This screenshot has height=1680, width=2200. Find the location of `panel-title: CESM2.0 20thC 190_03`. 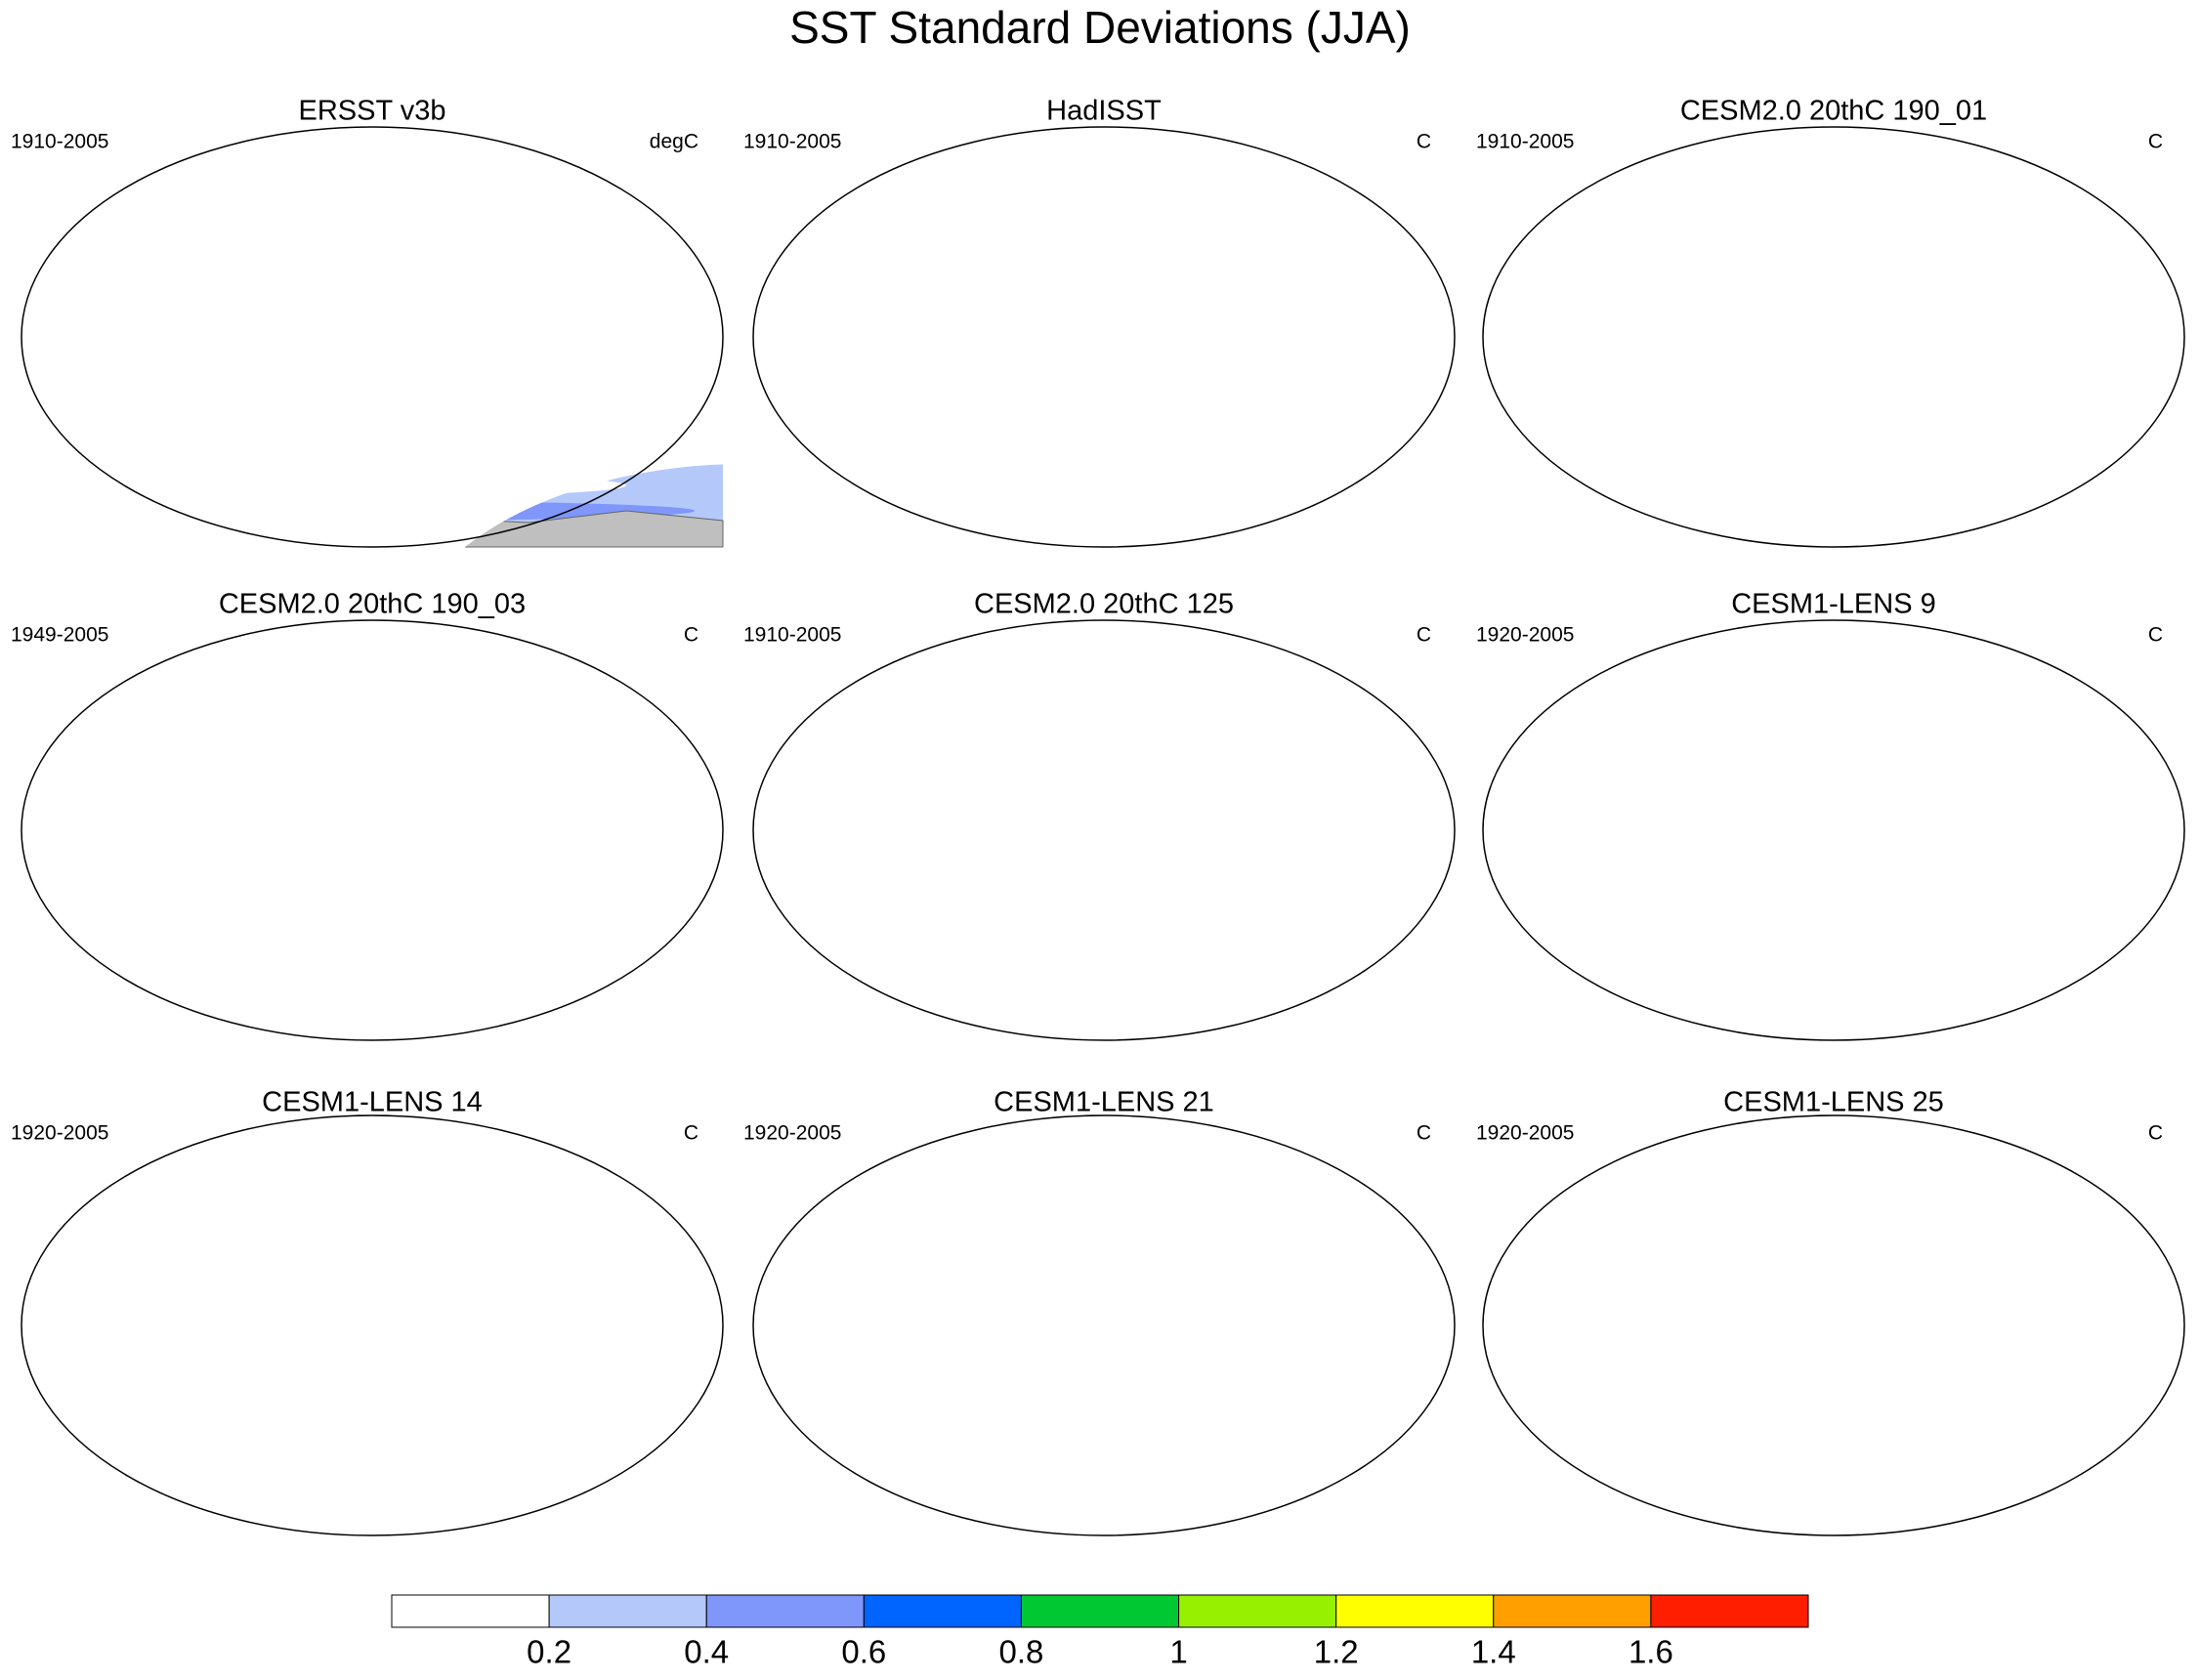

panel-title: CESM2.0 20thC 190_03 is located at coordinates (372, 604).